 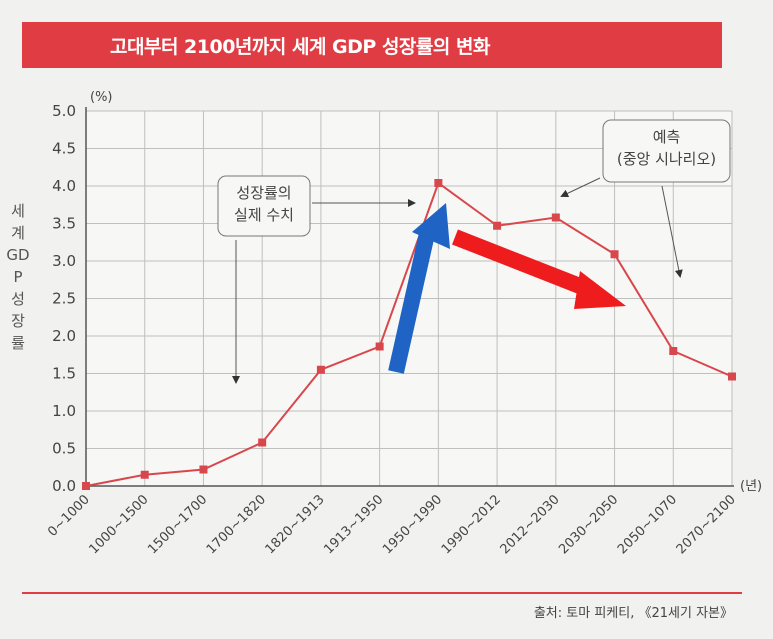 I want to click on y-tick-label: 4.0, so click(x=64, y=186).